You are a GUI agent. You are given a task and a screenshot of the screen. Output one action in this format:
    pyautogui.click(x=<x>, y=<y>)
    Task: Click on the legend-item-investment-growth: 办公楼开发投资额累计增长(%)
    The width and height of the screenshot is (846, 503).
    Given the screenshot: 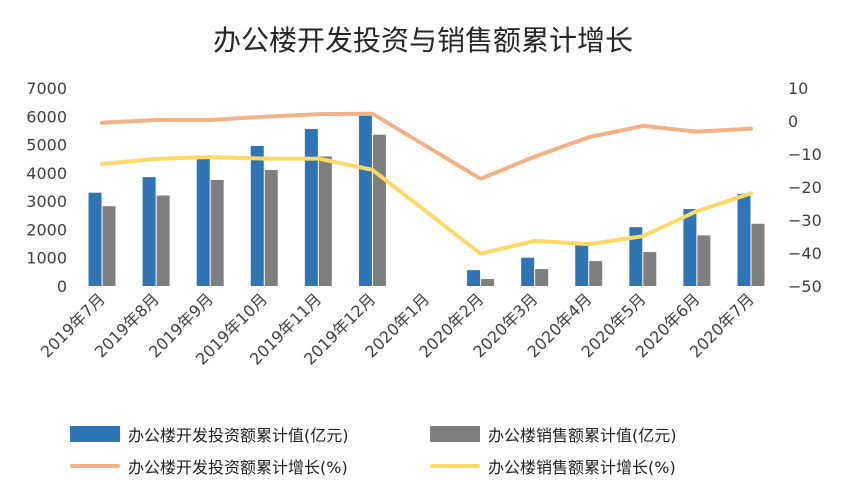 What is the action you would take?
    pyautogui.click(x=250, y=466)
    